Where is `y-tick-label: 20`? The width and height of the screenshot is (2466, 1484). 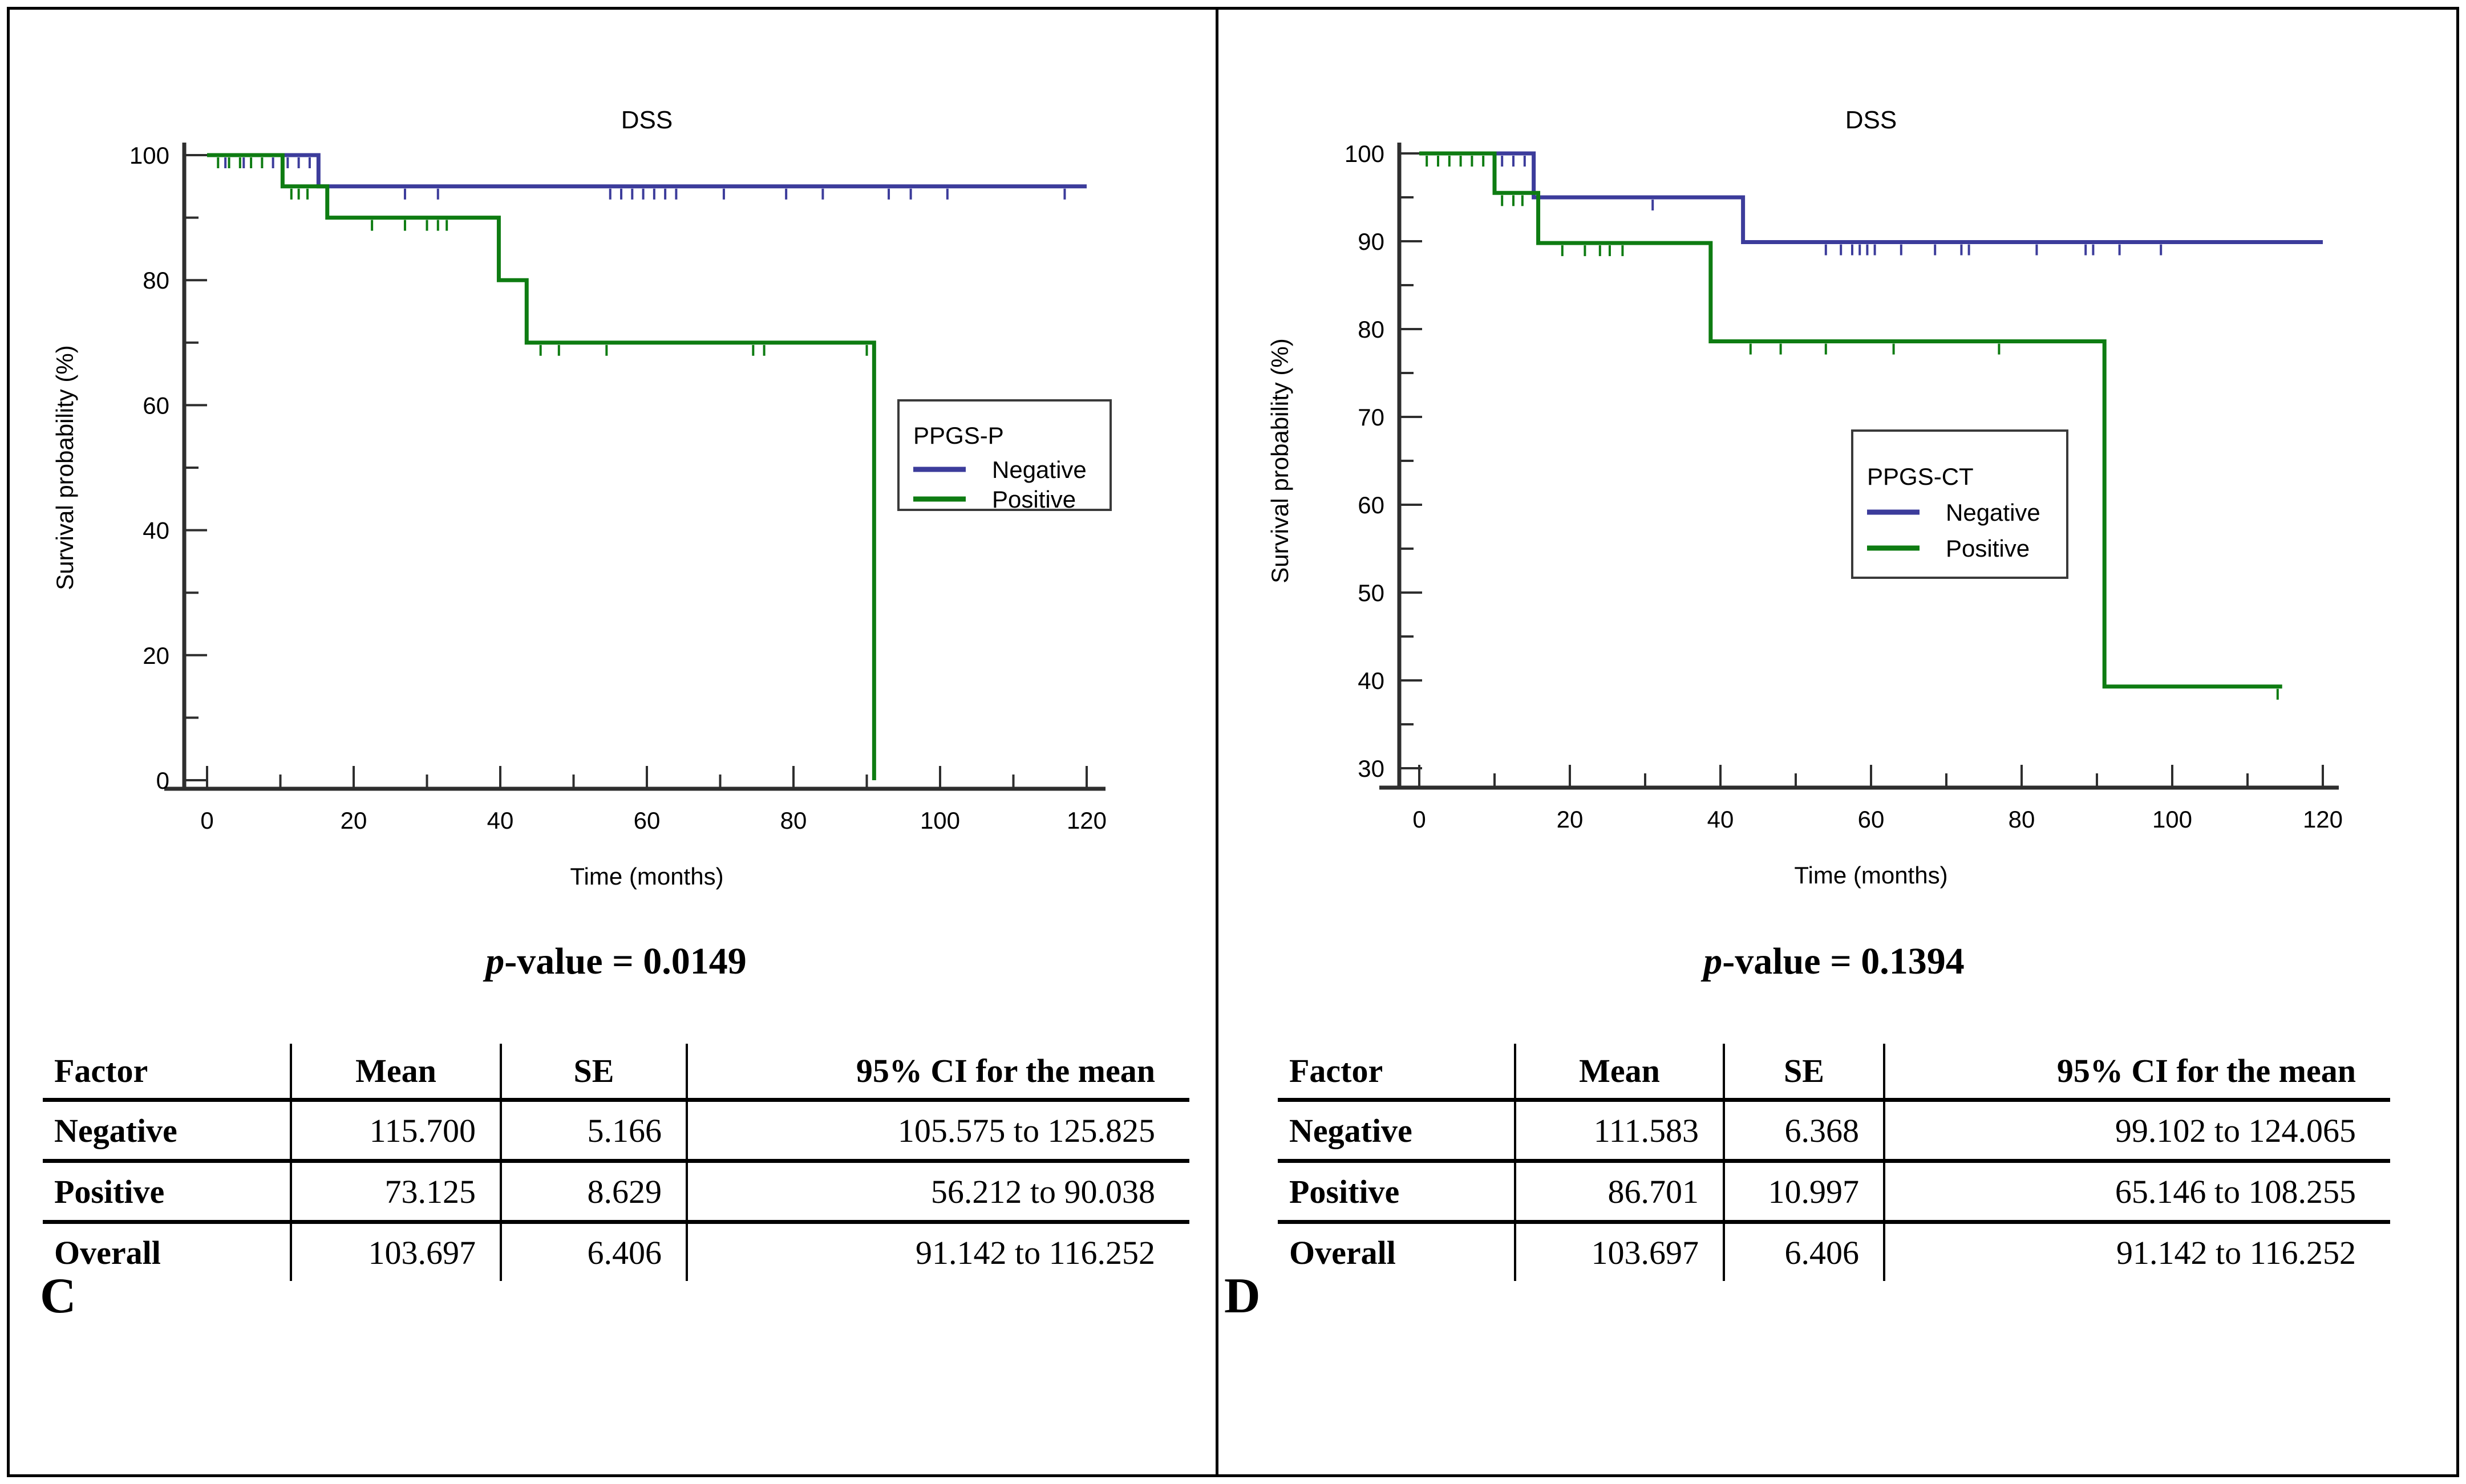
y-tick-label: 20 is located at coordinates (156, 655).